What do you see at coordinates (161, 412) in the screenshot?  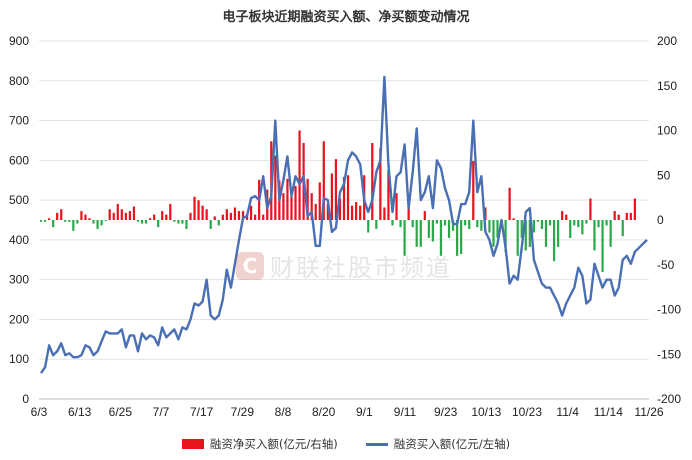 I see `x-tick-label: 7/7` at bounding box center [161, 412].